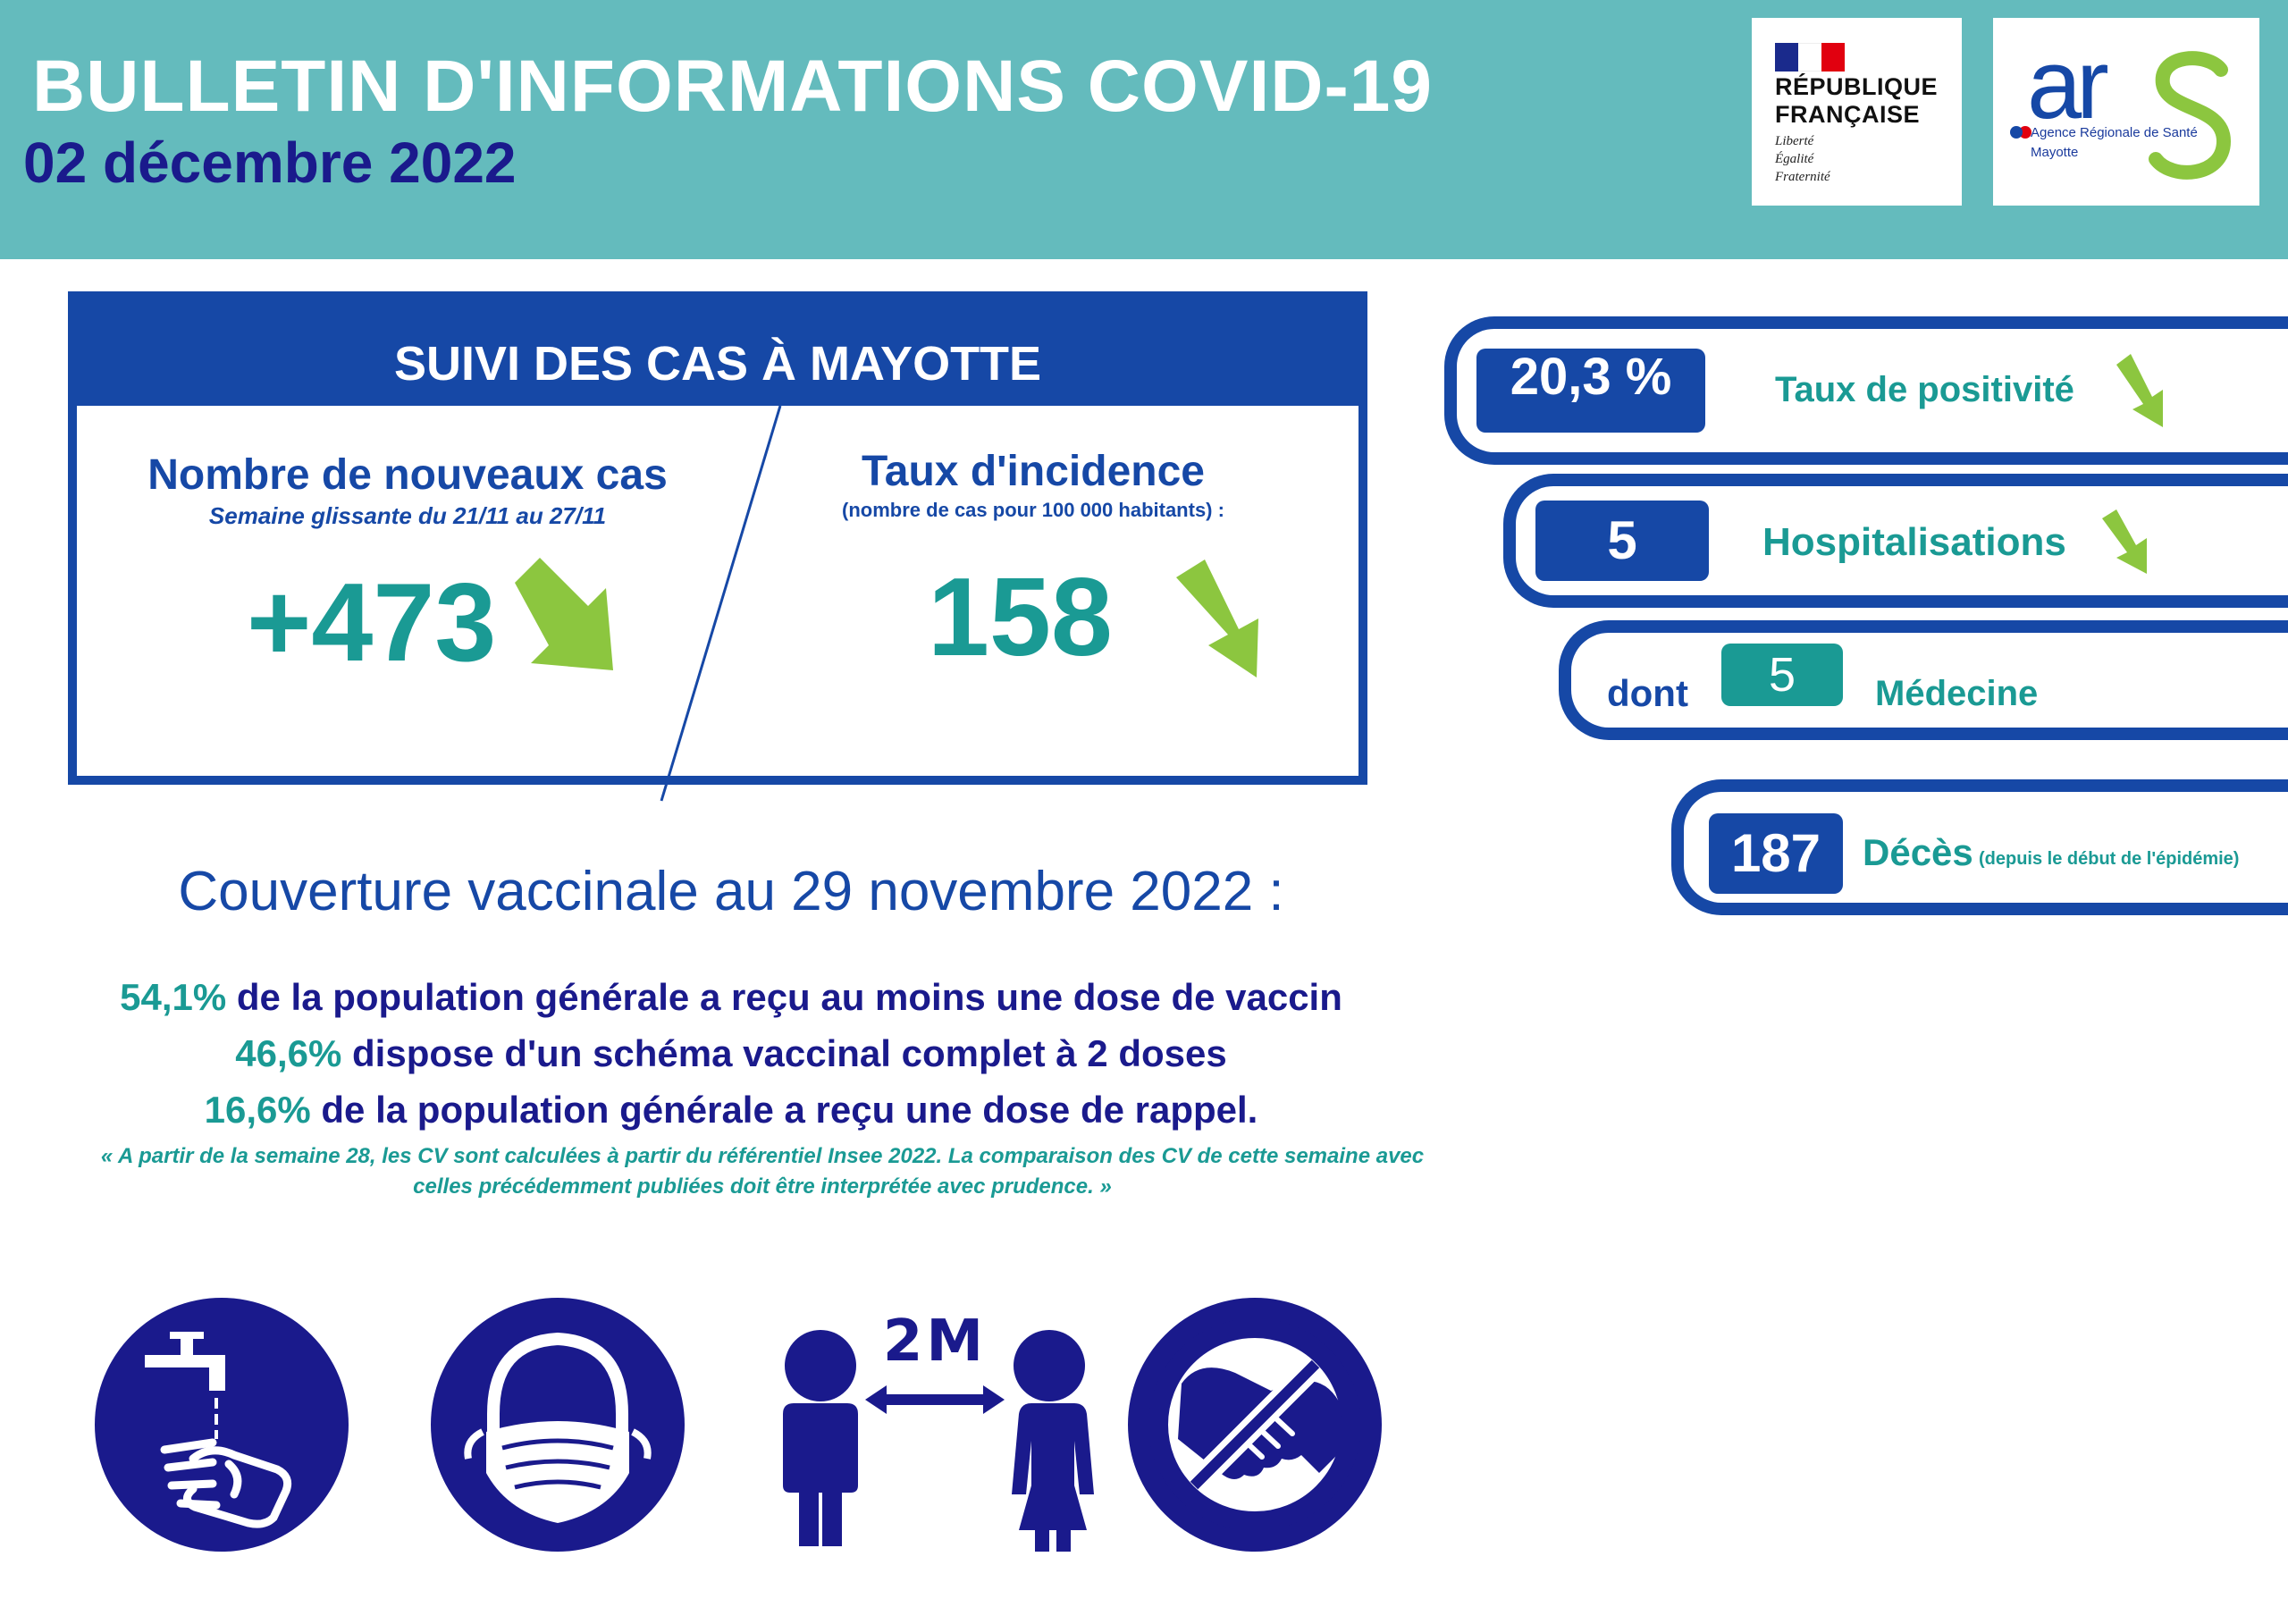 The image size is (2288, 1624). Describe the element at coordinates (257, 1110) in the screenshot. I see `vaccination-pct-3: 16,6%` at that location.